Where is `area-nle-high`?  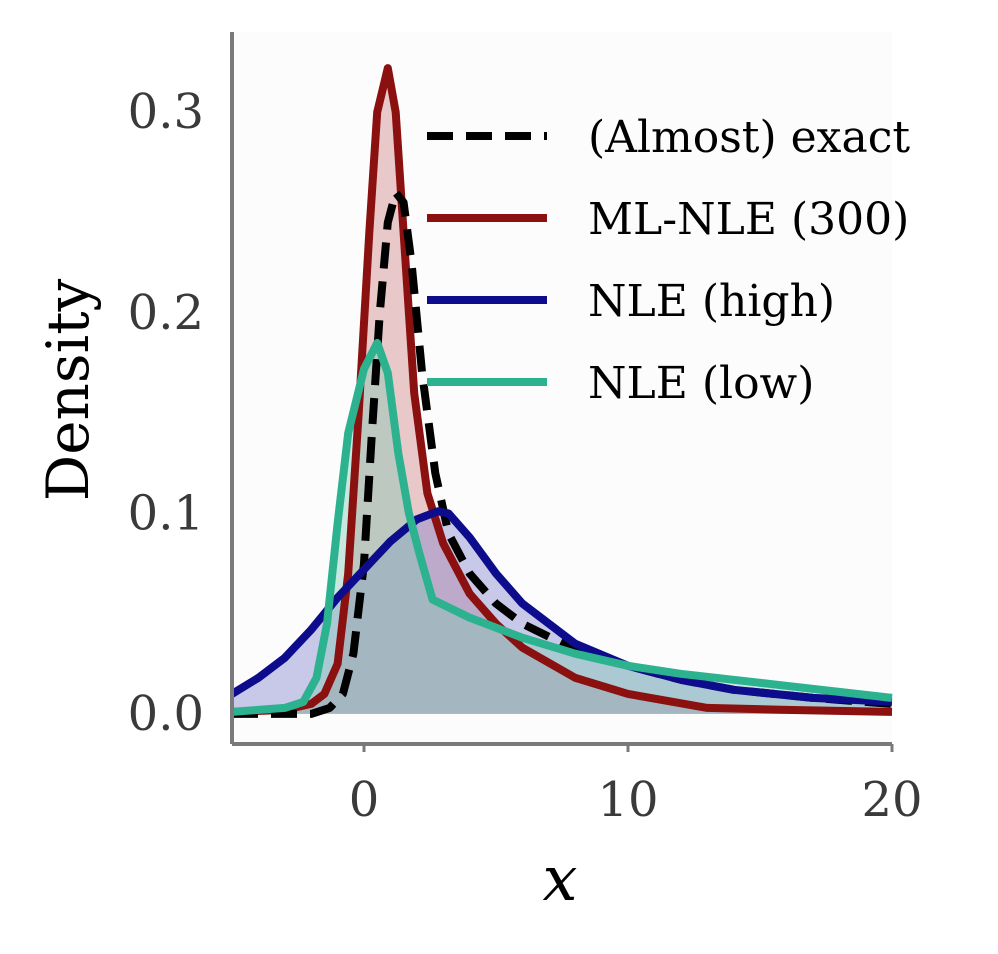 area-nle-high is located at coordinates (562, 612).